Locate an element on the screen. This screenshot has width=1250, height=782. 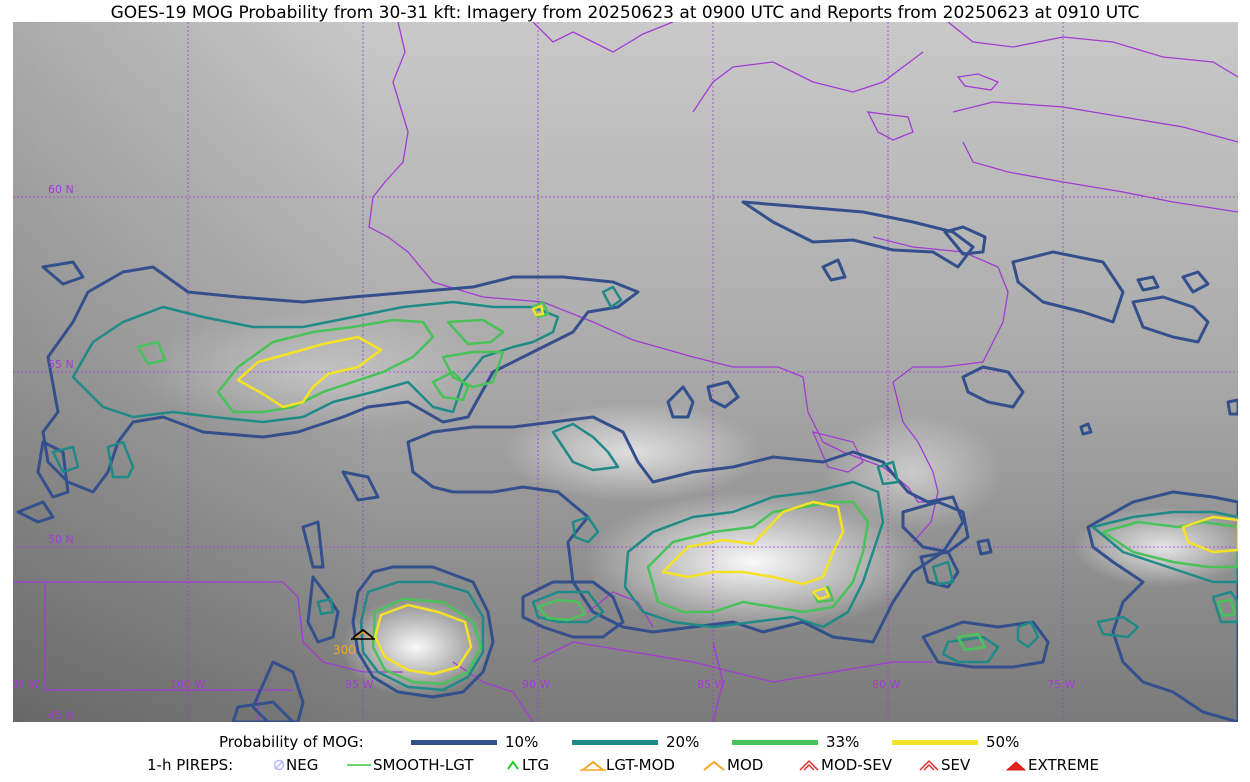
pirep-legend-title: 1-h PIREPS: is located at coordinates (190, 765).